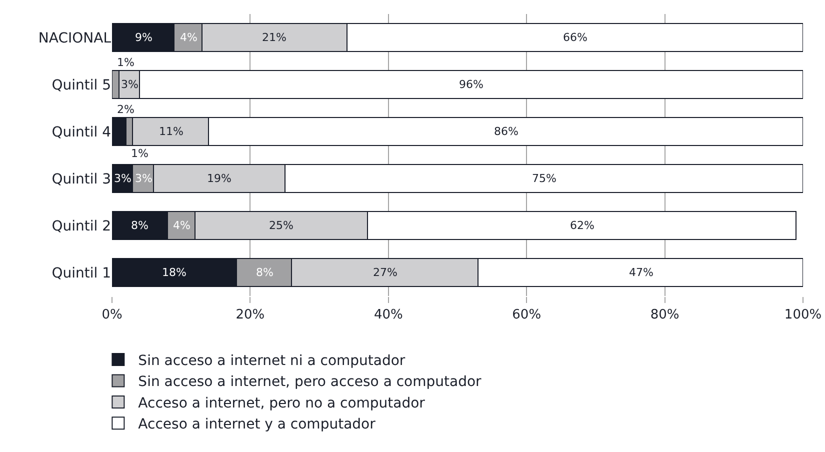  What do you see at coordinates (665, 315) in the screenshot?
I see `x-tick-label: 80%` at bounding box center [665, 315].